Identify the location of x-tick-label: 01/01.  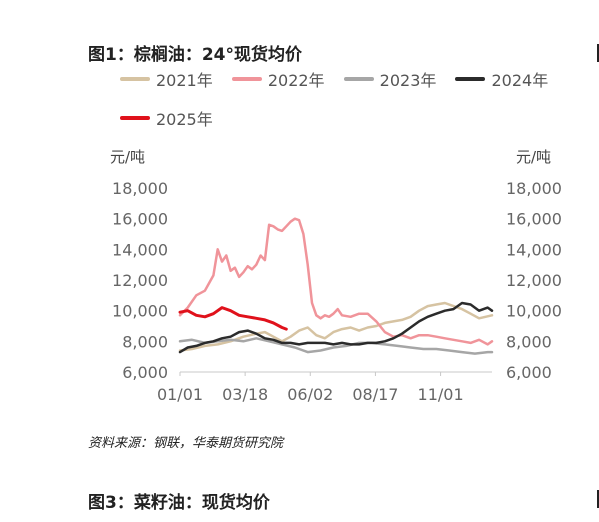
(180, 394).